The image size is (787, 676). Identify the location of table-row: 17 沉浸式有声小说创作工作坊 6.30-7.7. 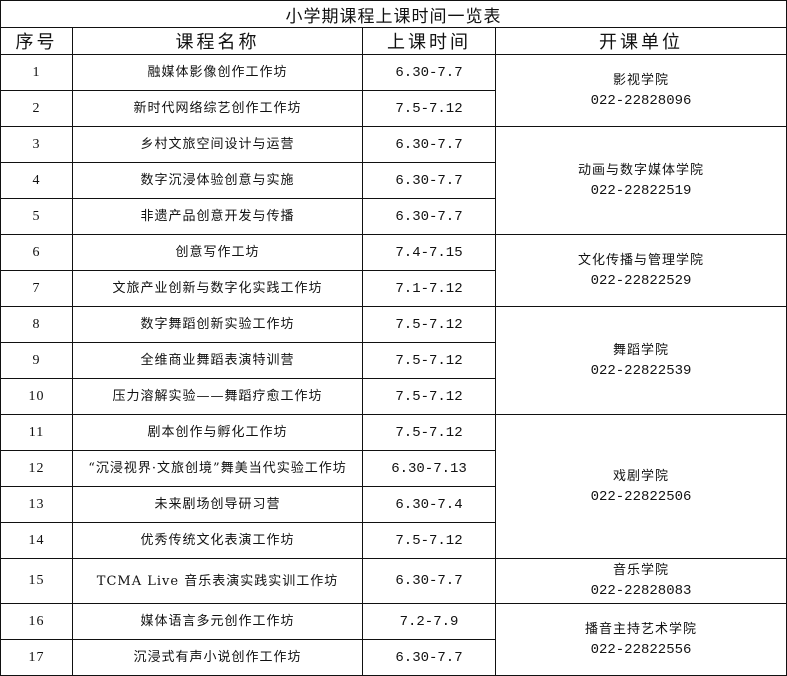
(393, 657).